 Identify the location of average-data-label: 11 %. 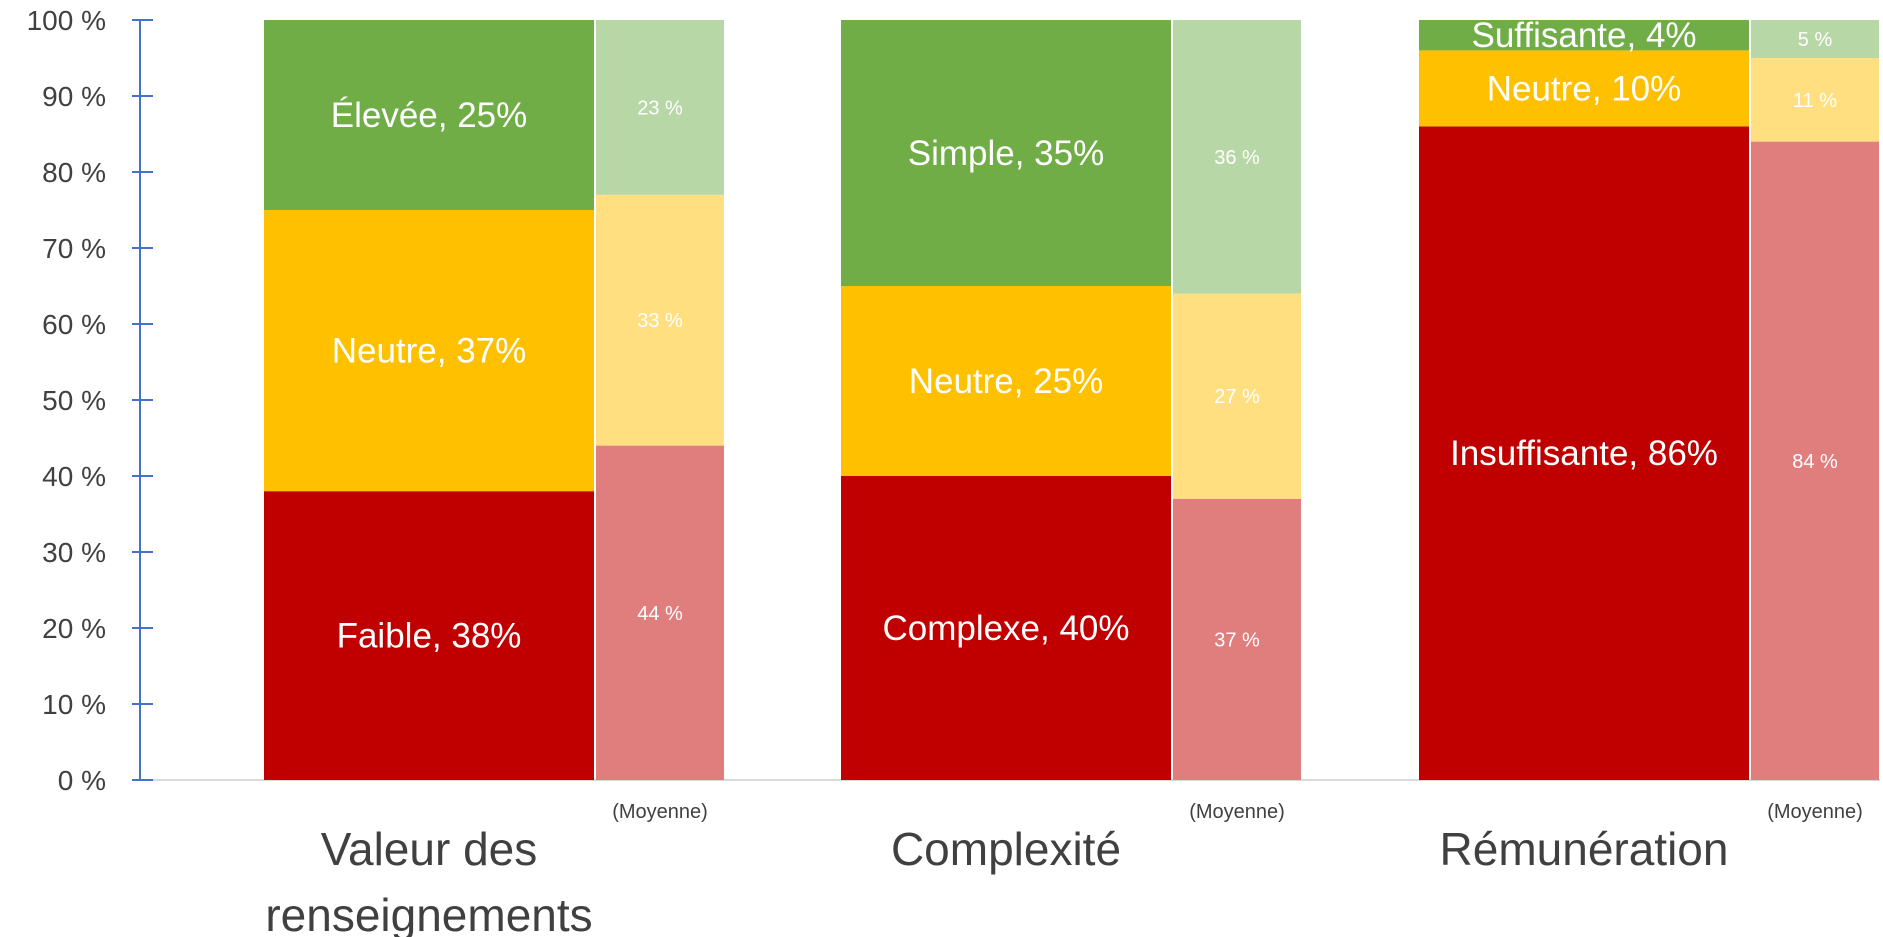
(1815, 101).